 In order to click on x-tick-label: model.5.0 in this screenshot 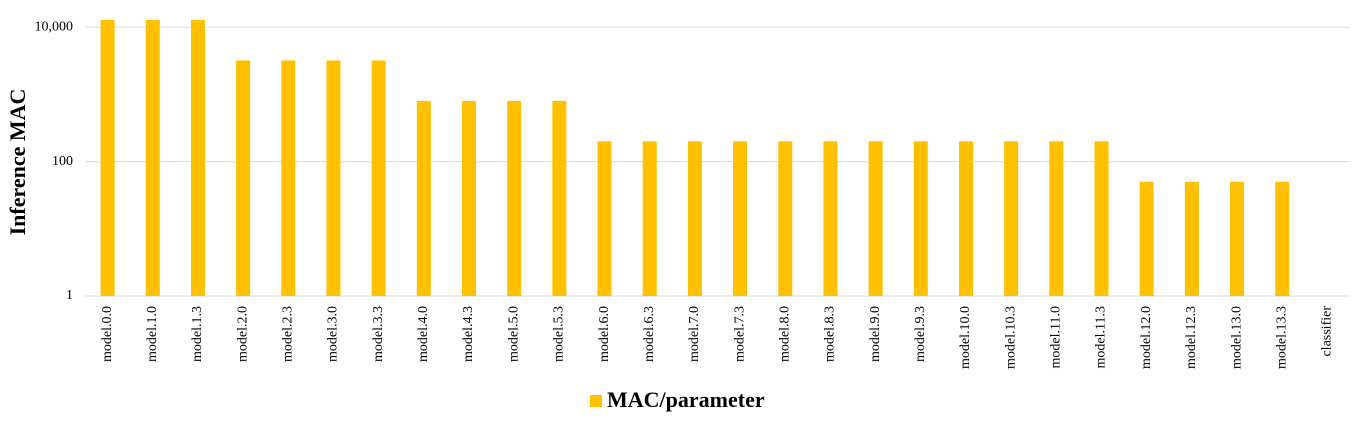, I will do `click(513, 334)`.